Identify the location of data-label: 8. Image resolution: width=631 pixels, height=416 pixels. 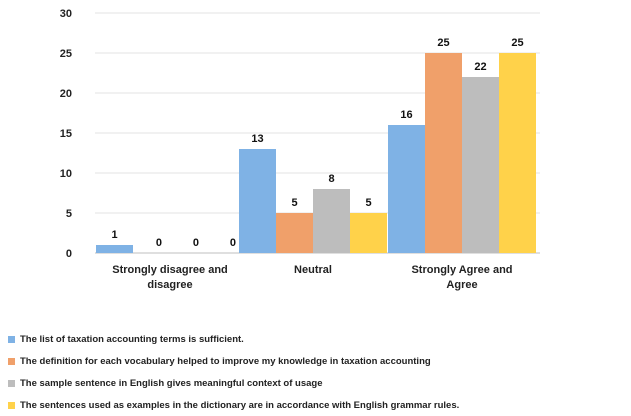
(331, 179).